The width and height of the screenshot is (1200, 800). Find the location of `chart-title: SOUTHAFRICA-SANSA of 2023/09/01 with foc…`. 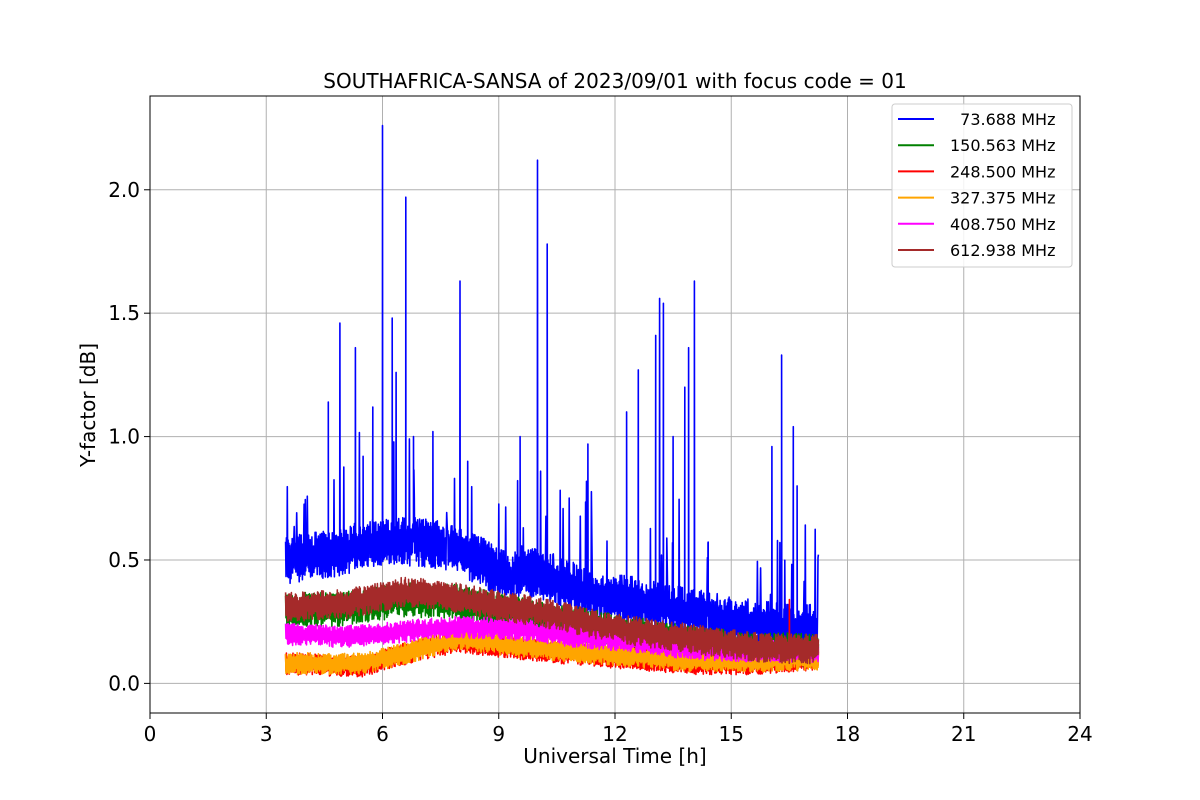

chart-title: SOUTHAFRICA-SANSA of 2023/09/01 with foc… is located at coordinates (615, 81).